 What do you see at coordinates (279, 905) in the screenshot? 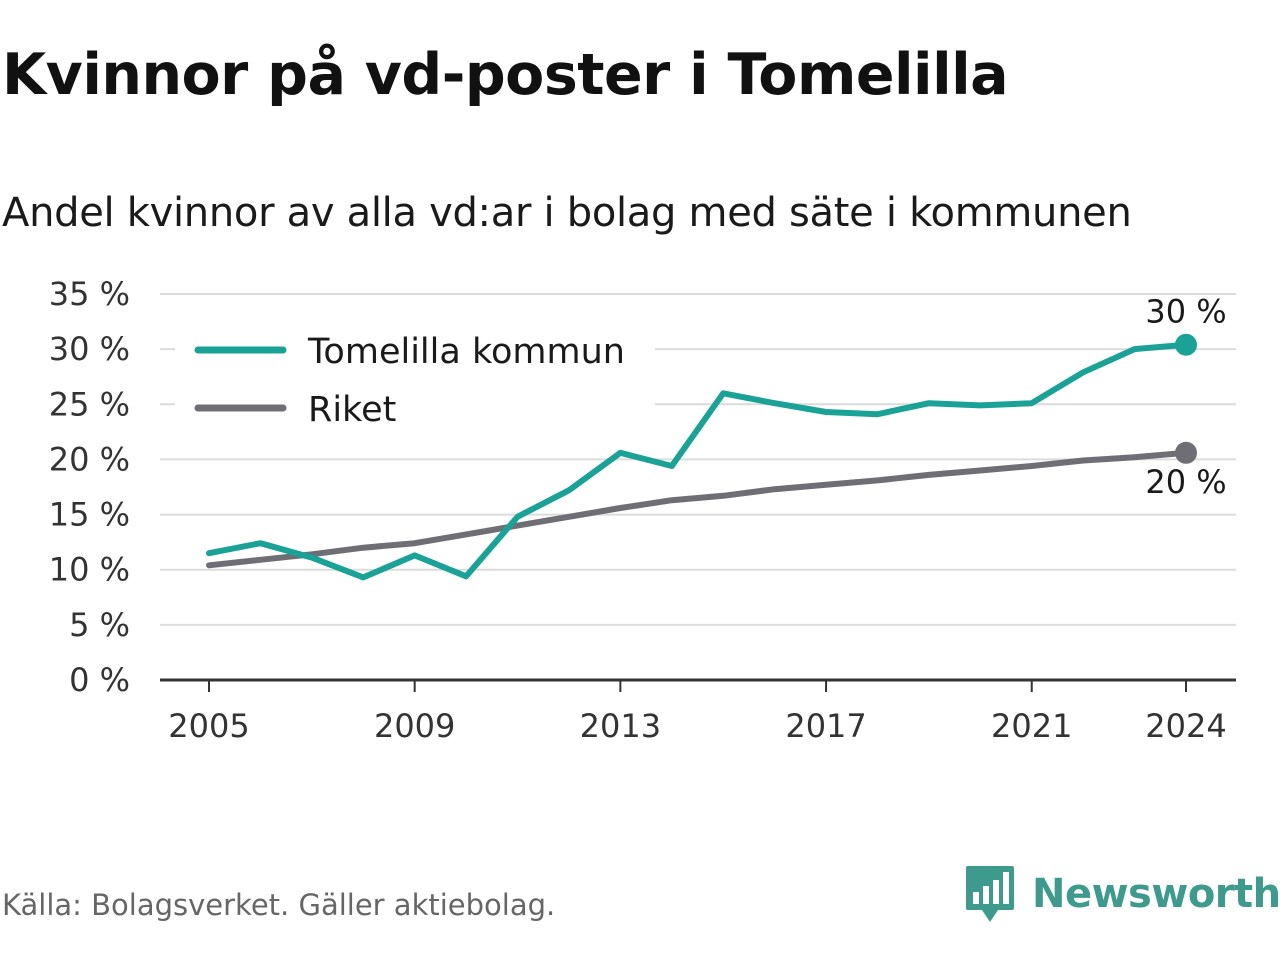
I see `source-note: Källa: Bolagsverket. Gäller aktiebolag.` at bounding box center [279, 905].